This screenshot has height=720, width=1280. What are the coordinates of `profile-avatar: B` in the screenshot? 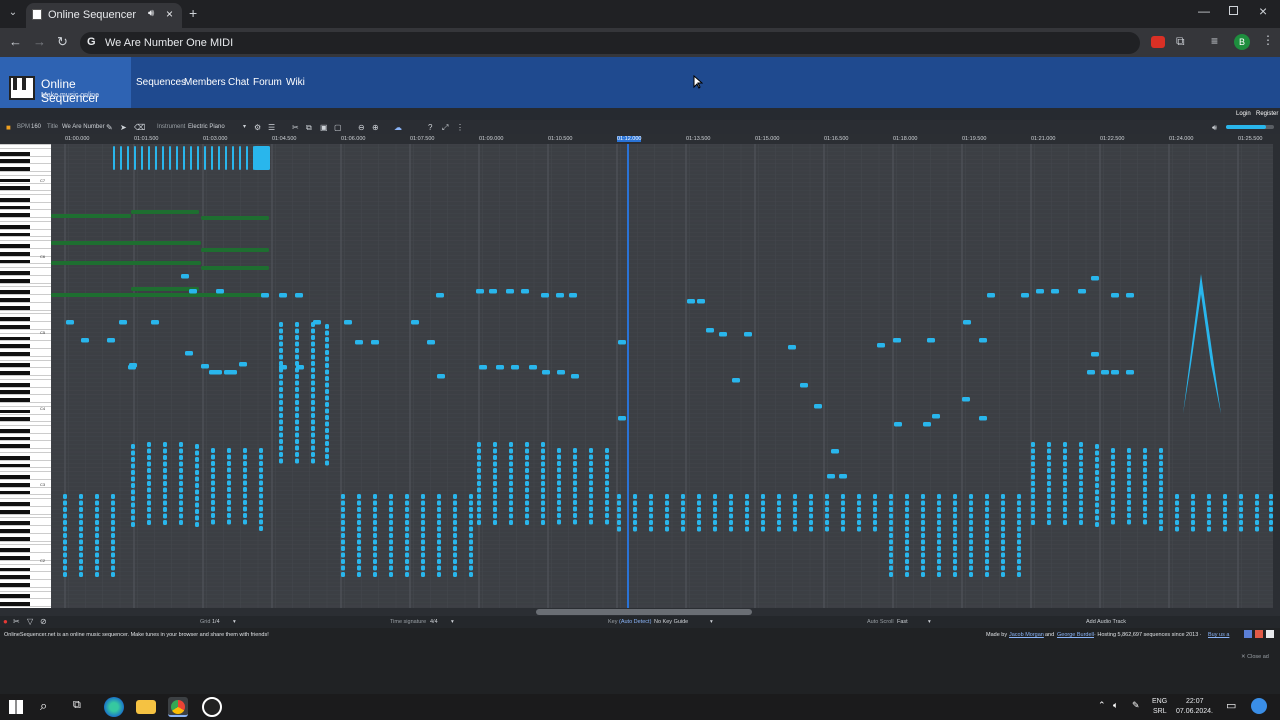 It's located at (1242, 42).